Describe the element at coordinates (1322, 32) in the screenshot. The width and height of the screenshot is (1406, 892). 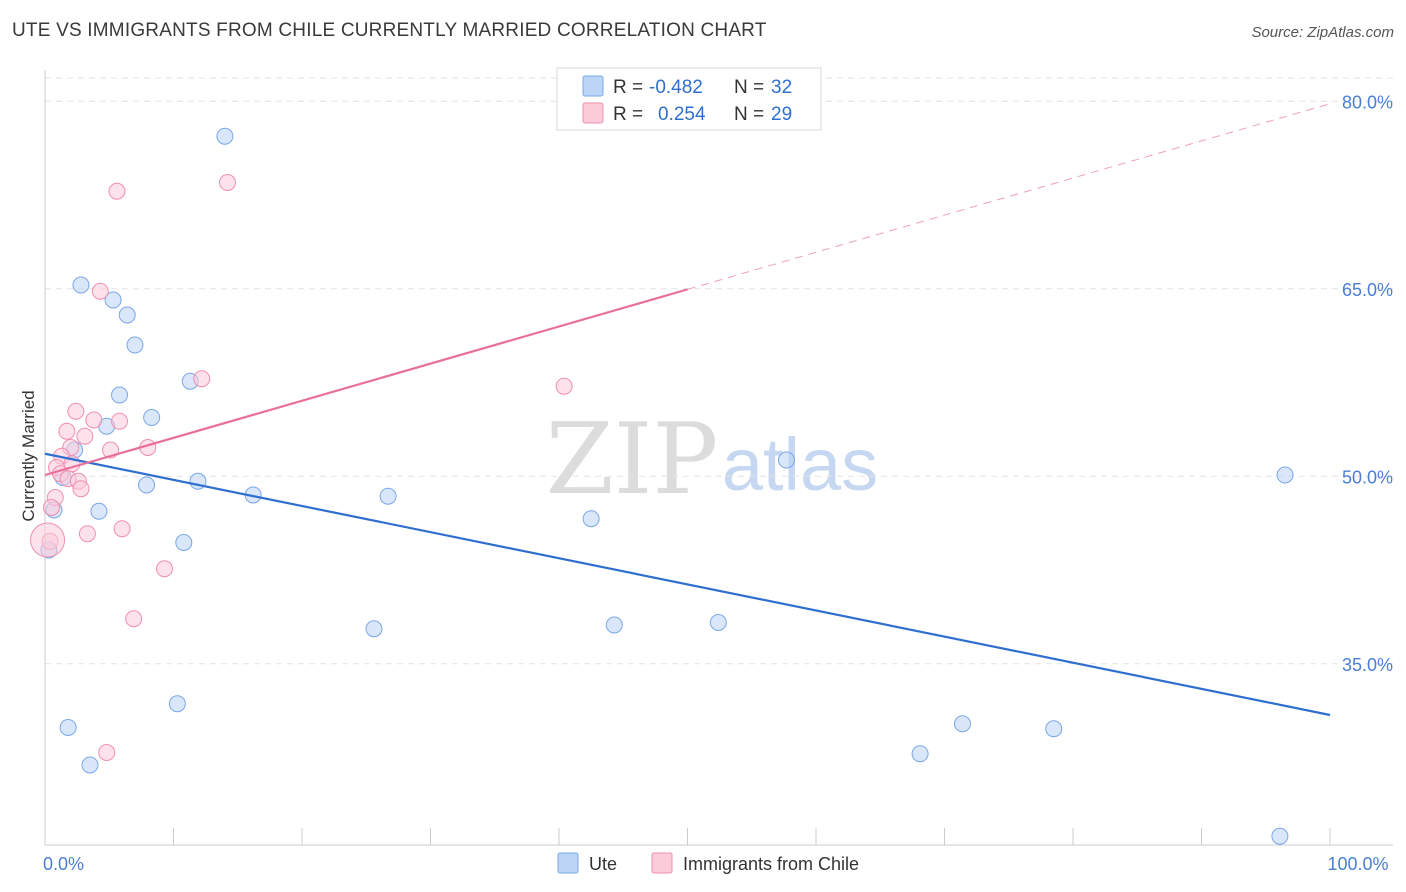
I see `source-credit: Source: ZipAtlas.com` at that location.